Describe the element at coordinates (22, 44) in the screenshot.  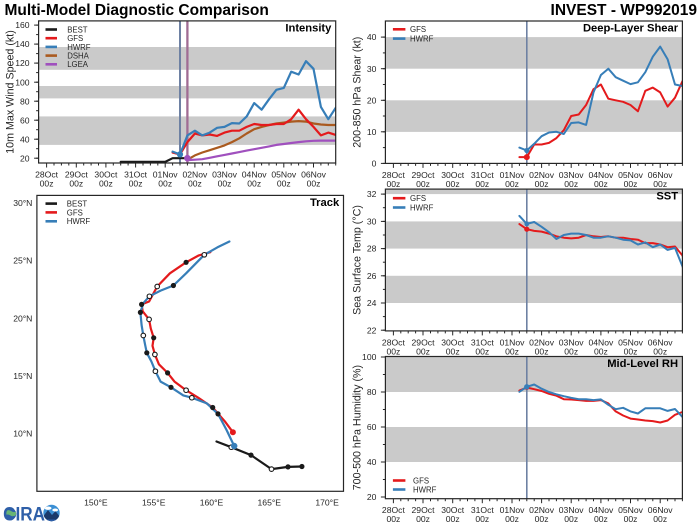
I see `svg-text: 140` at that location.